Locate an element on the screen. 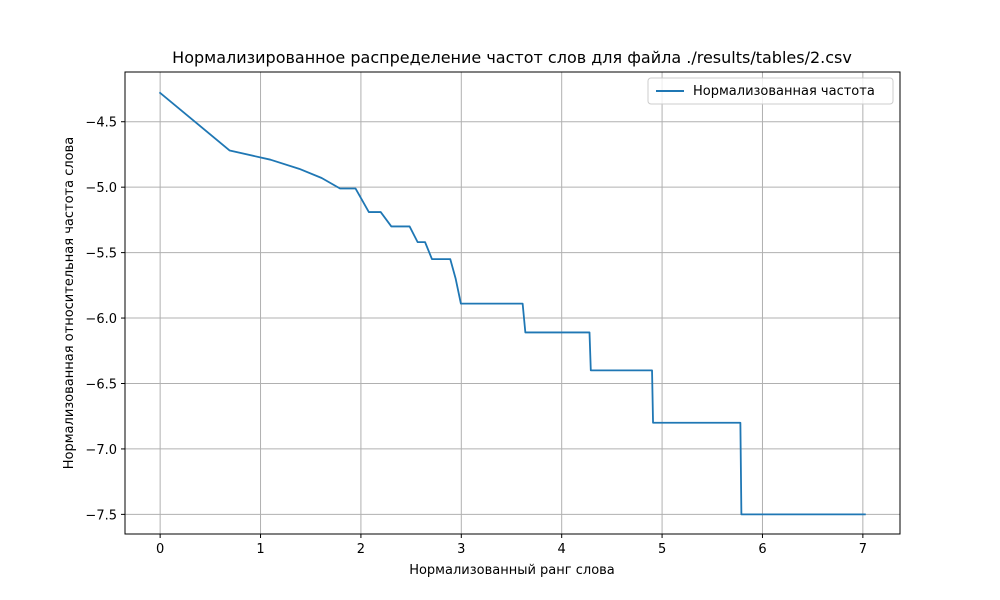 This screenshot has width=1000, height=600. legend-label: Нормализованная частота is located at coordinates (784, 91).